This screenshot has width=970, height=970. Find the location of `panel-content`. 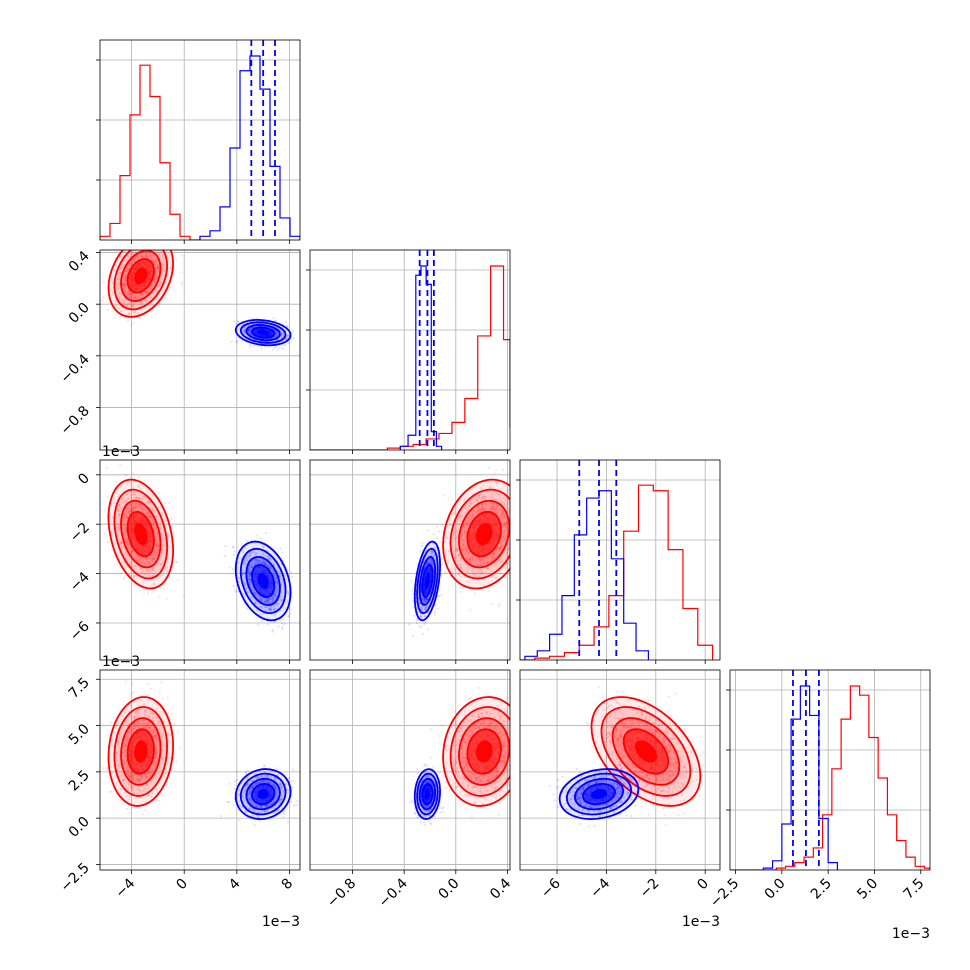

panel-content is located at coordinates (410, 350).